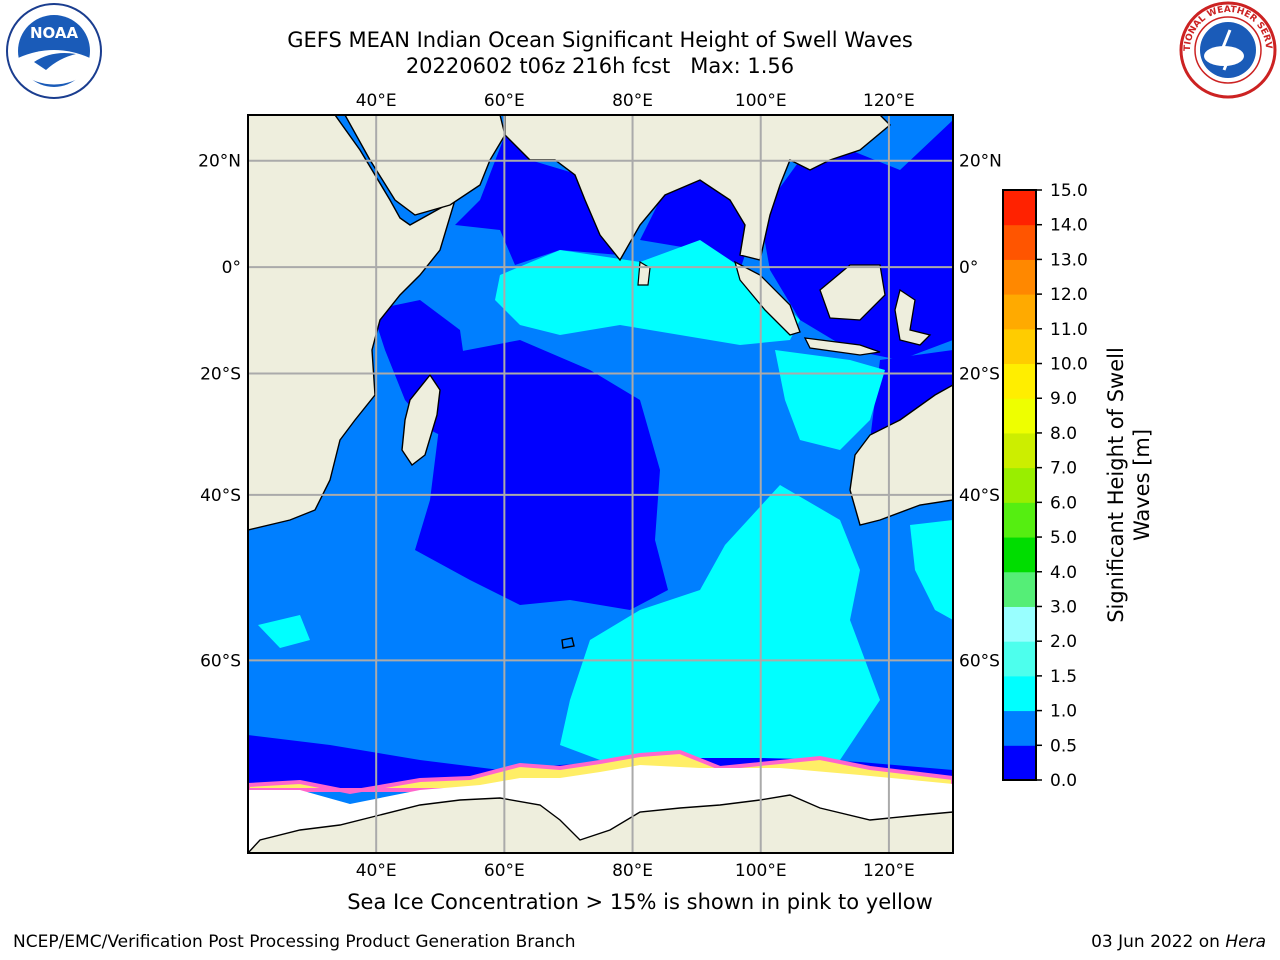  Describe the element at coordinates (889, 871) in the screenshot. I see `lon-tick-bottom: 120°E` at that location.